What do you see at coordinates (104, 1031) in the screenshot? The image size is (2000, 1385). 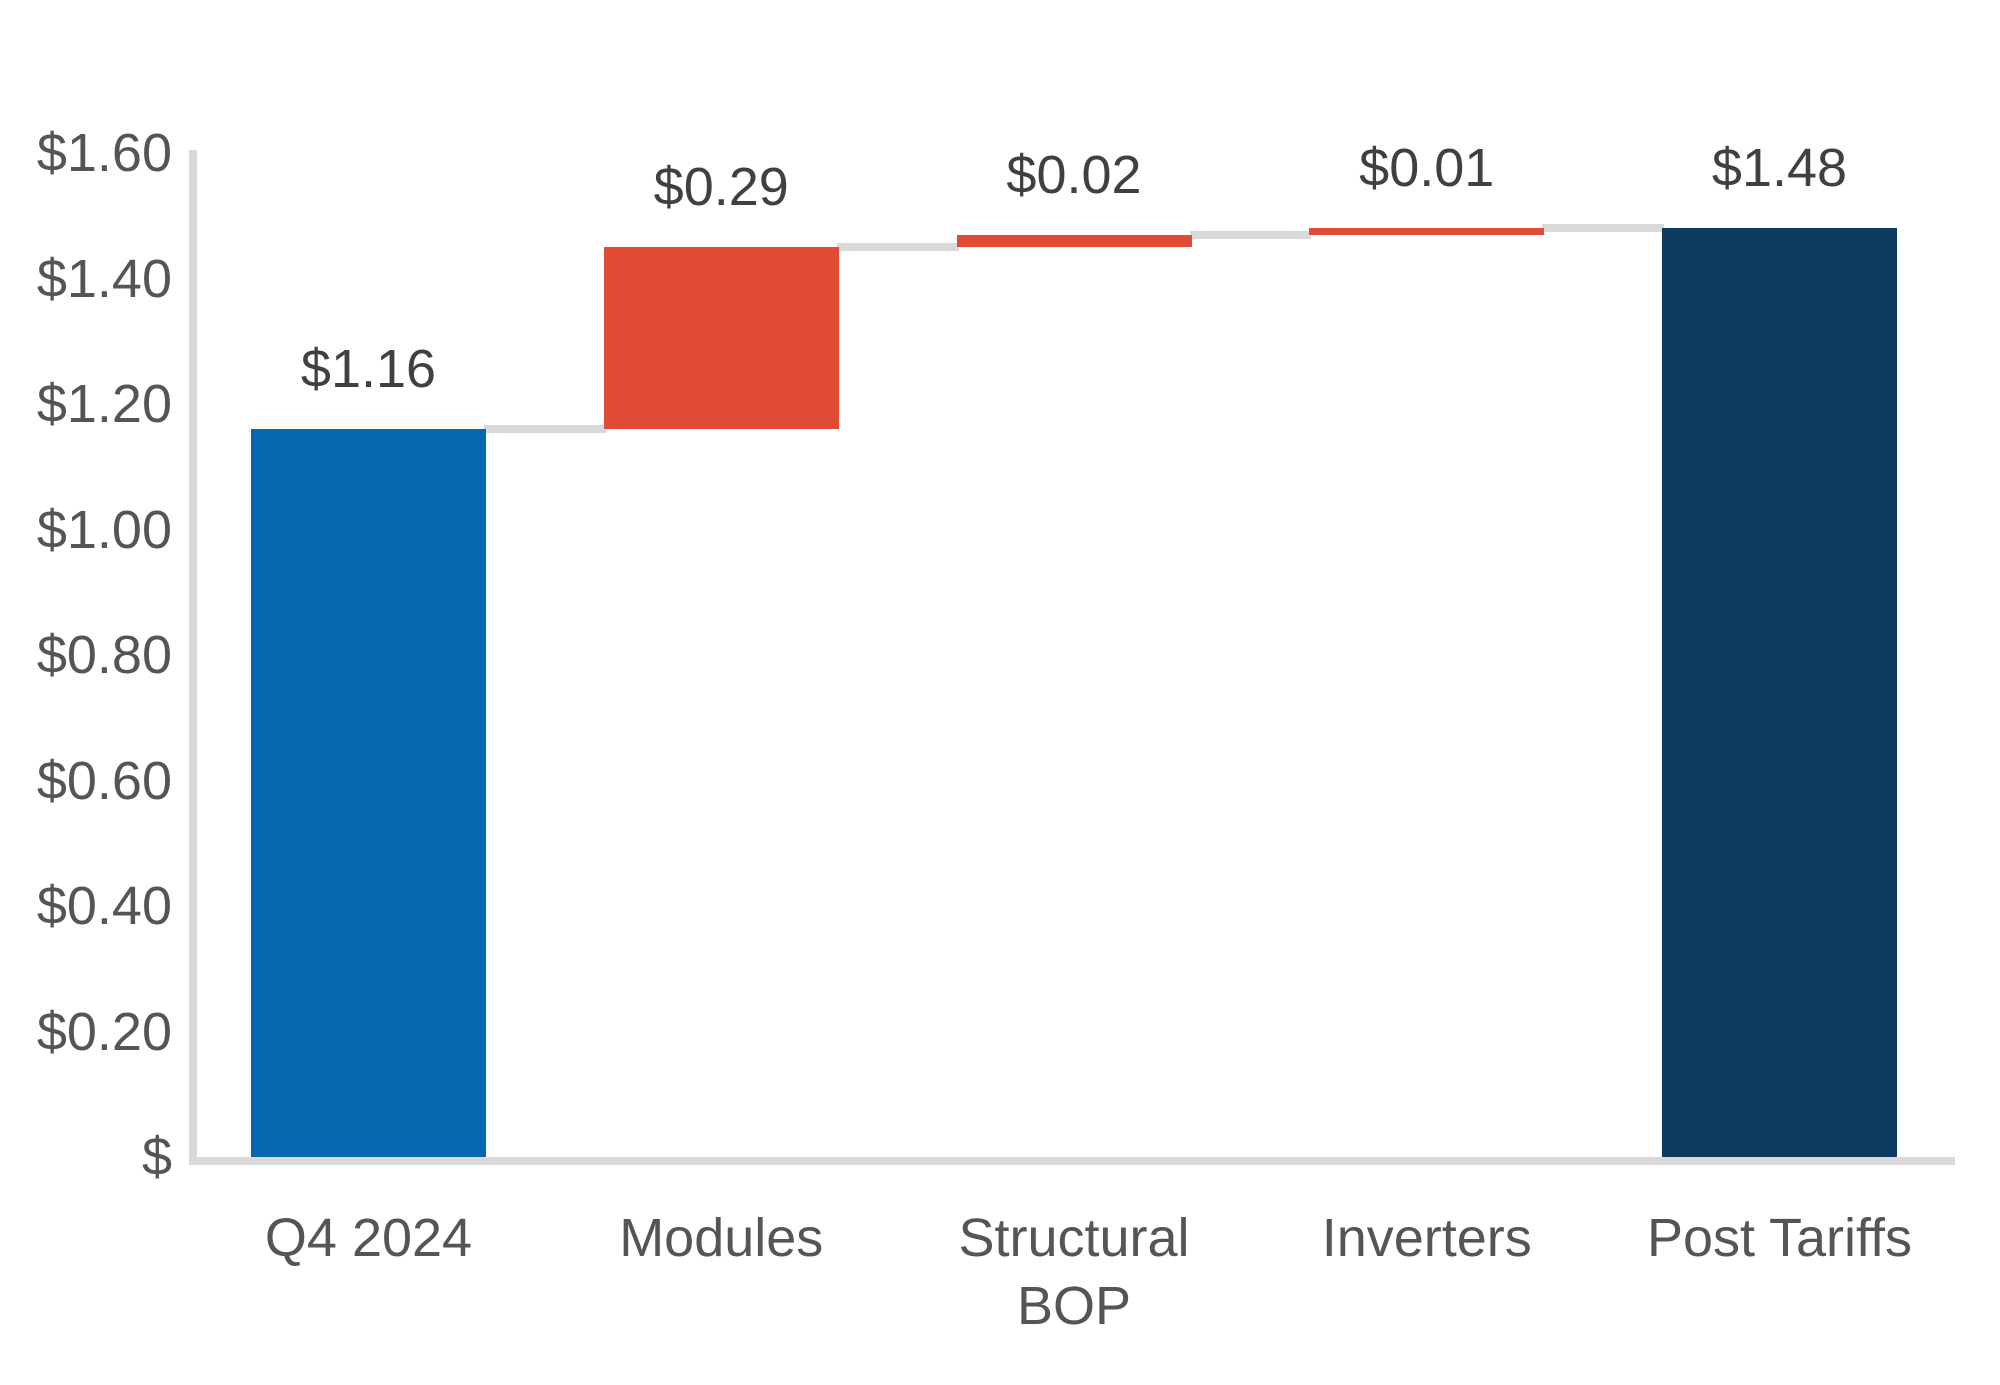 I see `y-axis-tick-label: $0.20` at bounding box center [104, 1031].